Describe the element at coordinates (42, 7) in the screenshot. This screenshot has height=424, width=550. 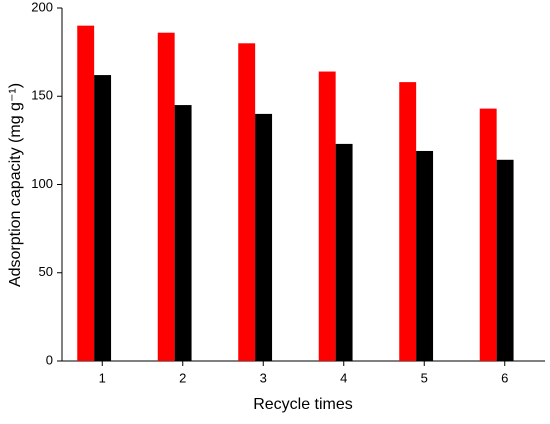
I see `y-tick-label: 200` at that location.